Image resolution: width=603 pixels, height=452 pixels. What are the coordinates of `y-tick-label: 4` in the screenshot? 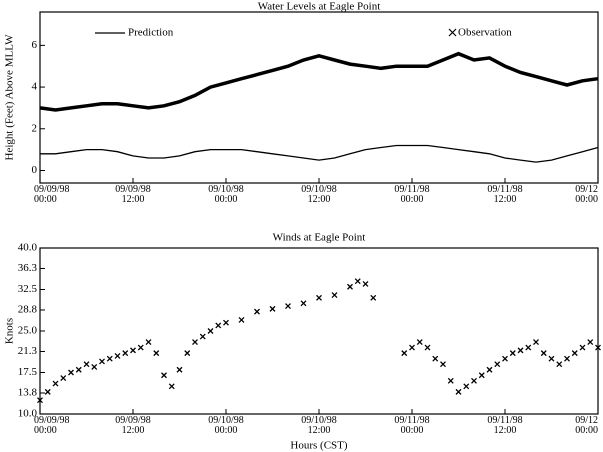 It's located at (35, 87).